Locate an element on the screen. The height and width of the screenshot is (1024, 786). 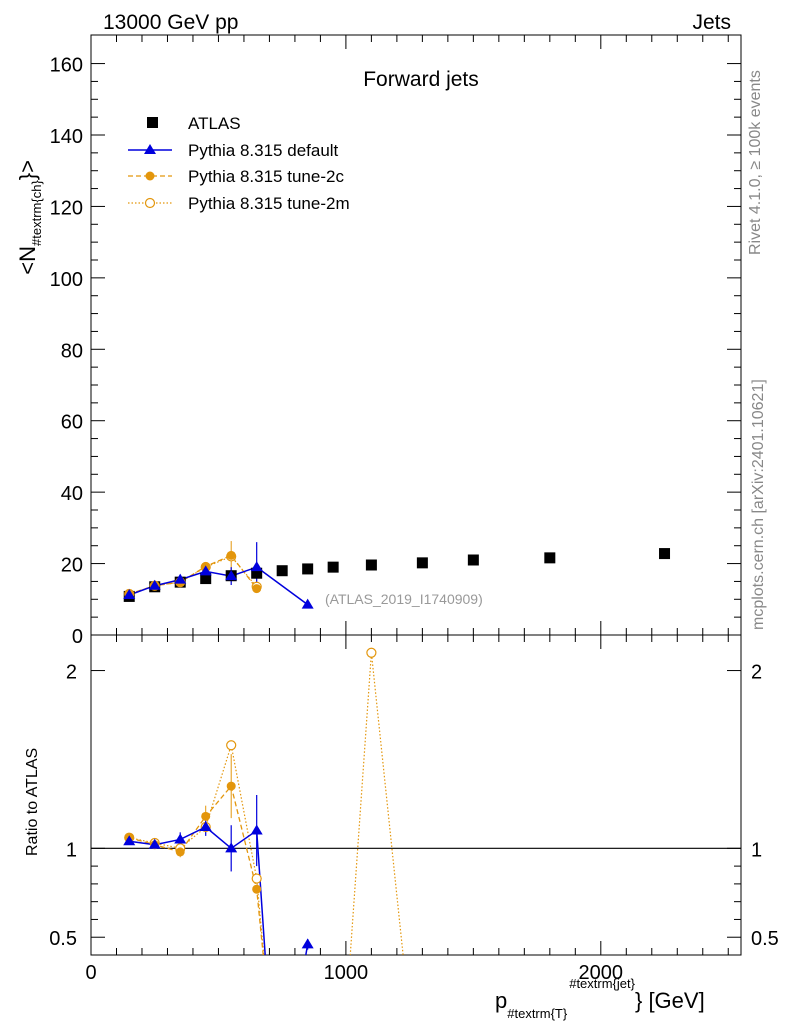
ratio-y-axis-label: Ratio to ATLAS is located at coordinates (32, 802).